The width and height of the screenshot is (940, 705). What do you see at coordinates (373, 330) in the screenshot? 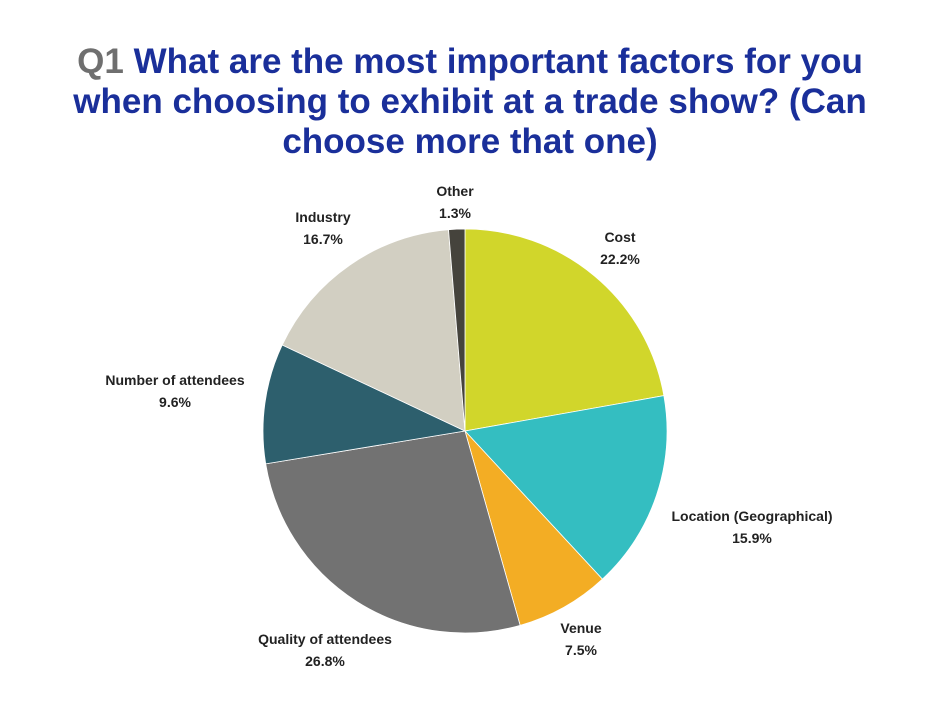
I see `pie-slice-industry` at bounding box center [373, 330].